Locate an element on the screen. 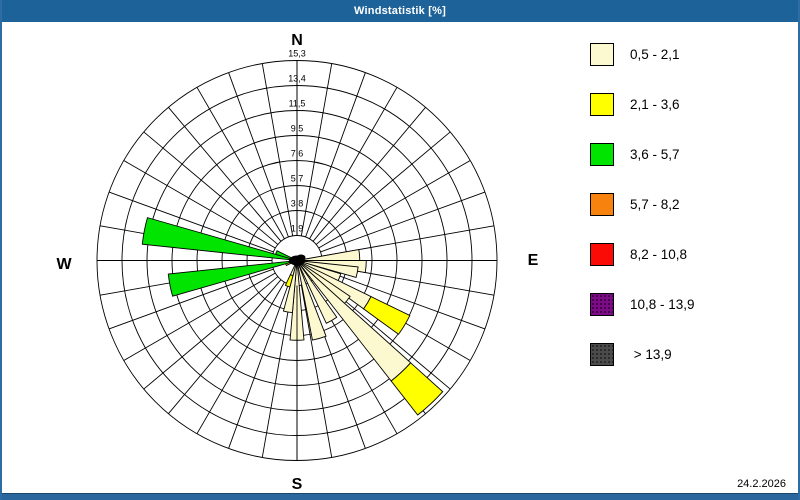 The height and width of the screenshot is (500, 800). ring-tick-label: 15,3 is located at coordinates (297, 54).